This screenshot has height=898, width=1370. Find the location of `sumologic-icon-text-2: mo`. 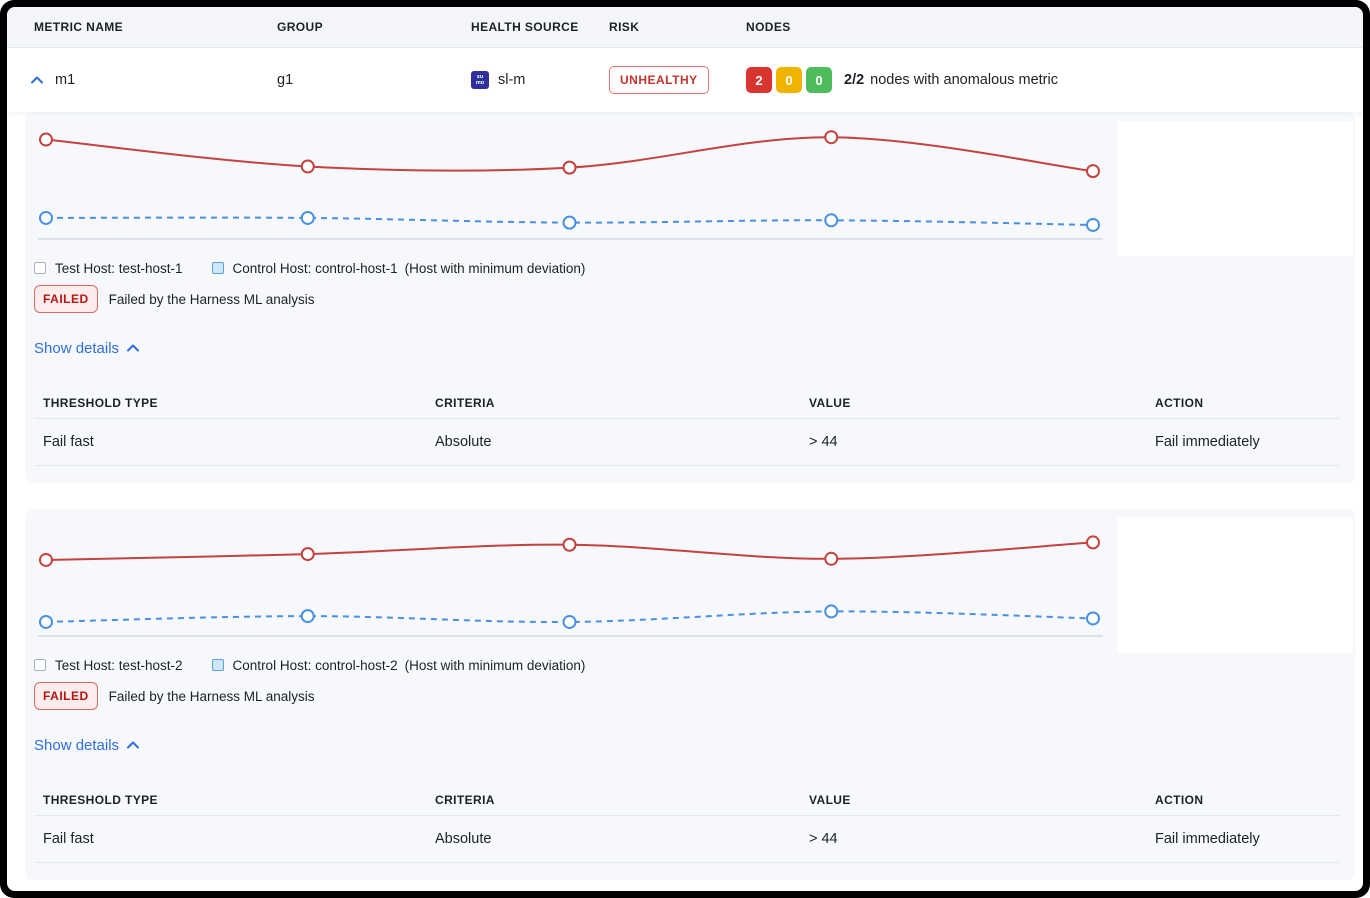

sumologic-icon-text-2: mo is located at coordinates (480, 83).